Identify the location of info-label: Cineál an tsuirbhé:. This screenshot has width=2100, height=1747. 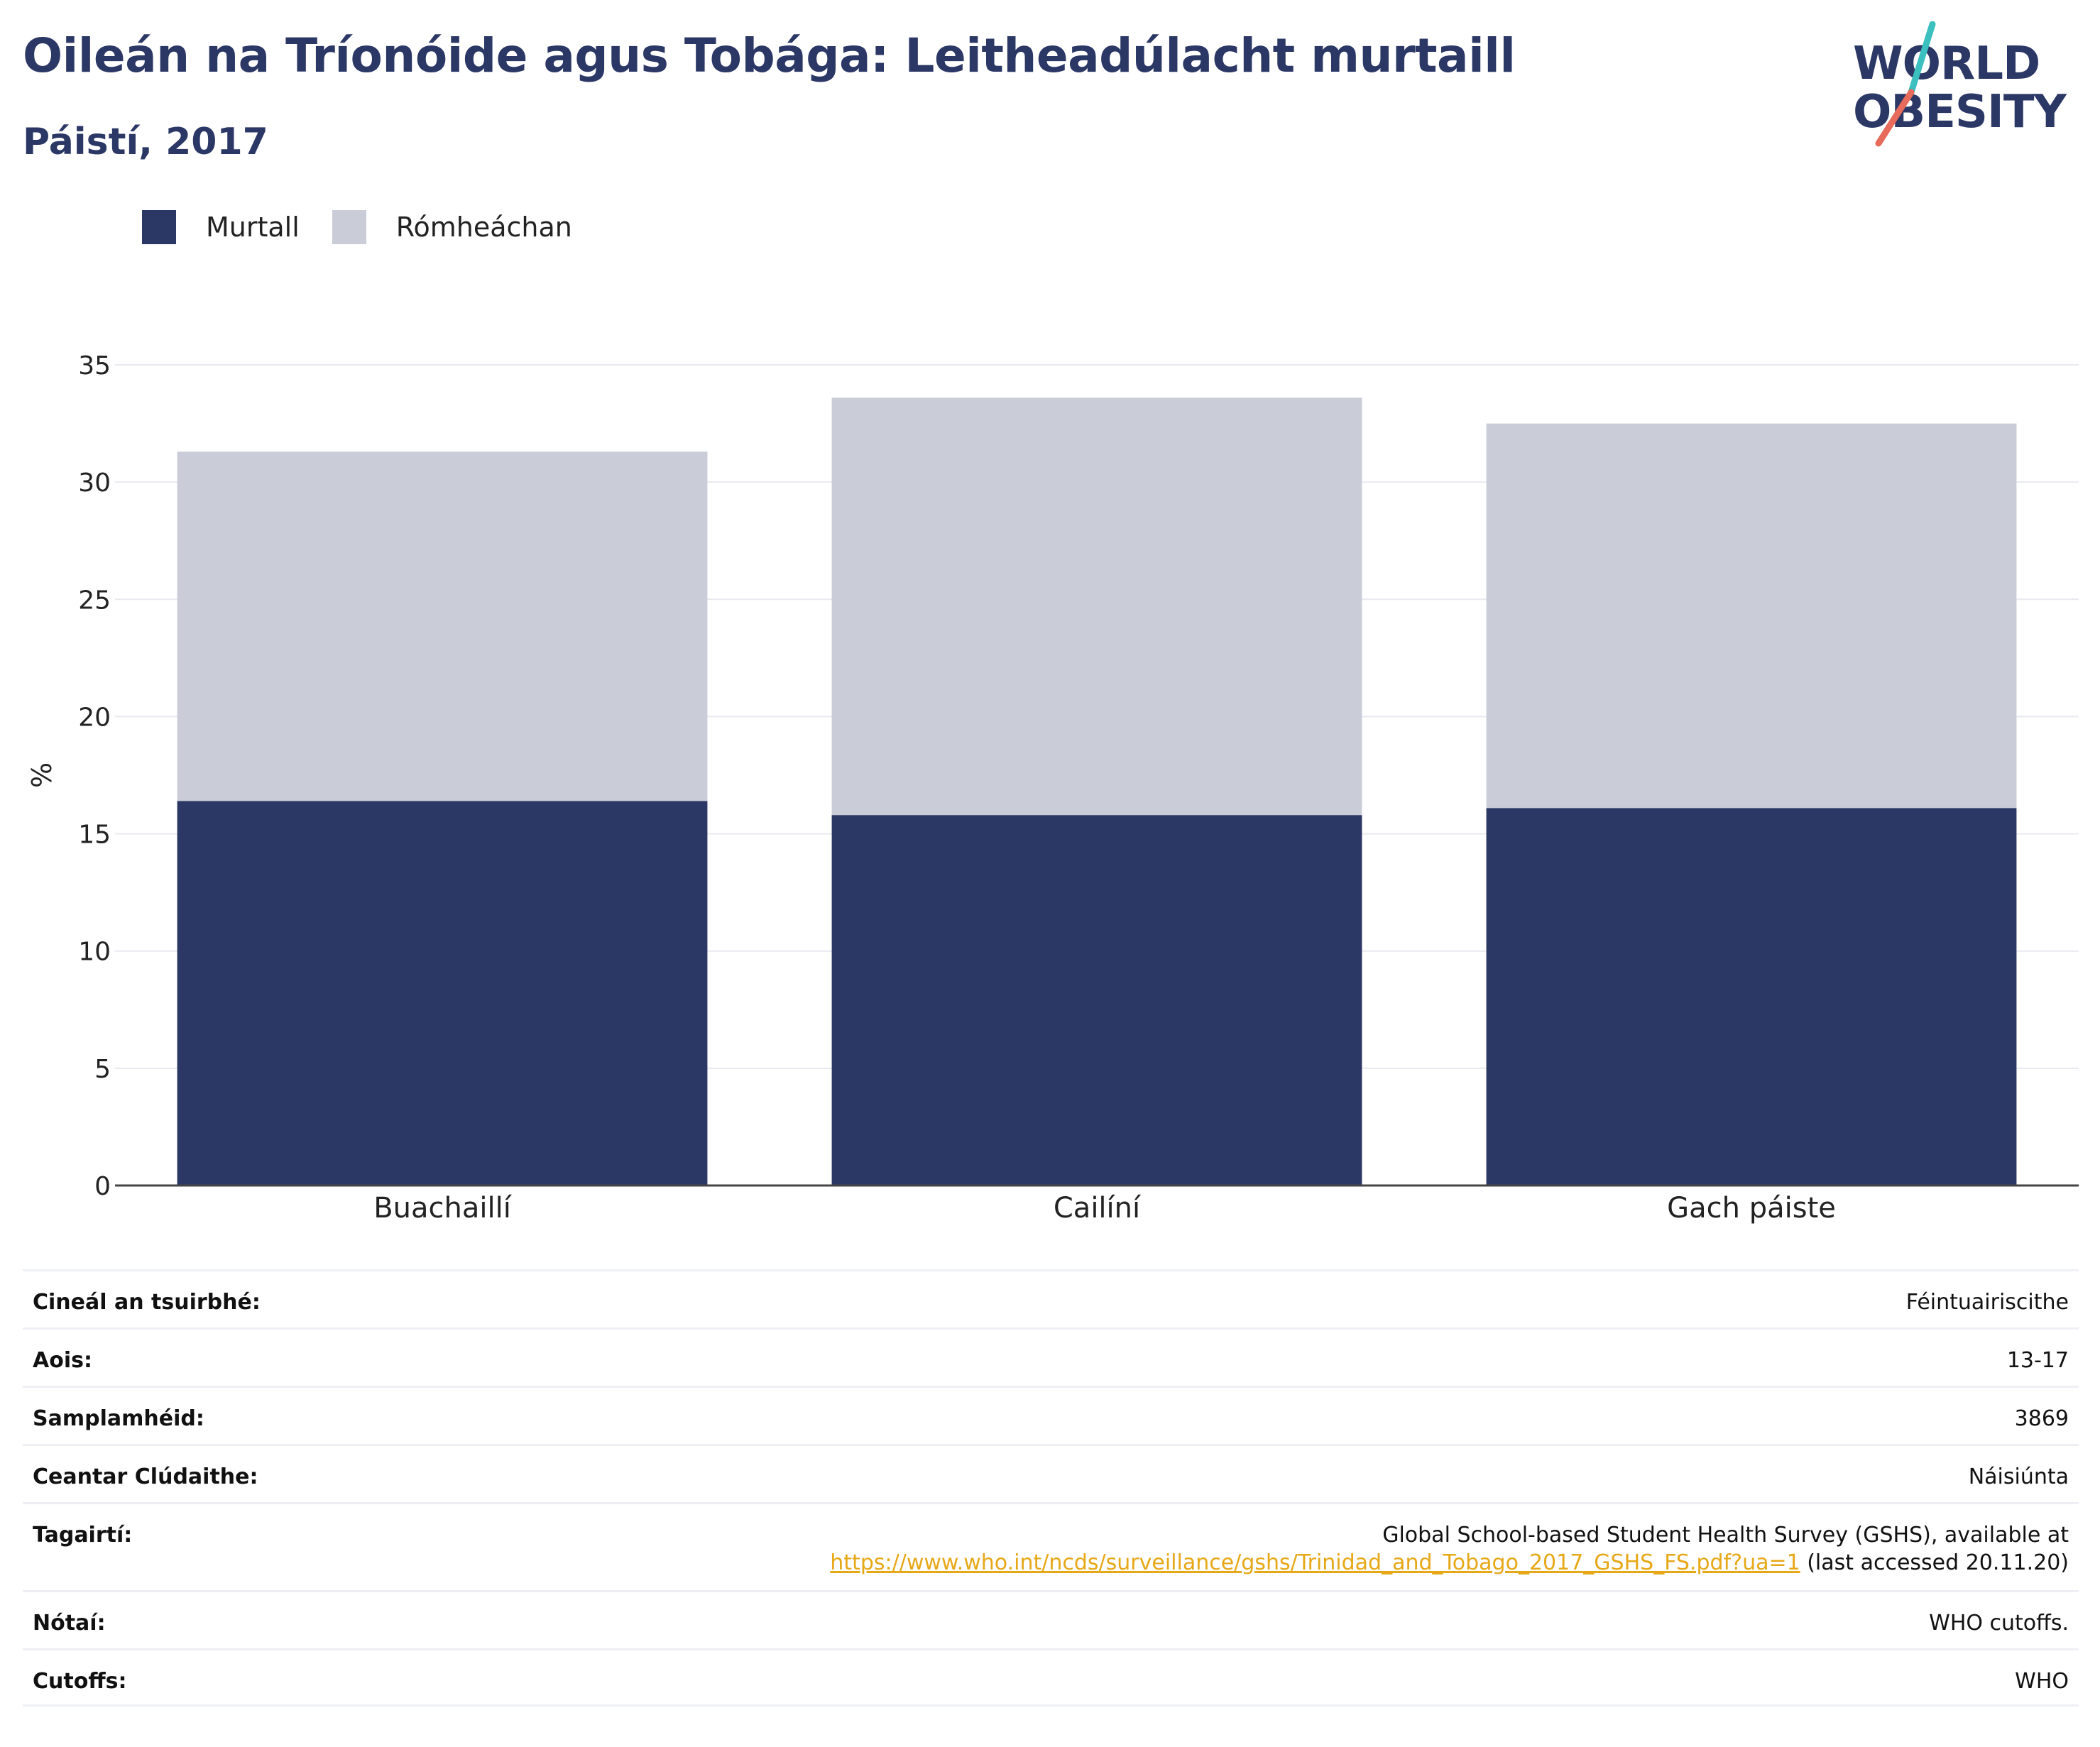
(147, 1302).